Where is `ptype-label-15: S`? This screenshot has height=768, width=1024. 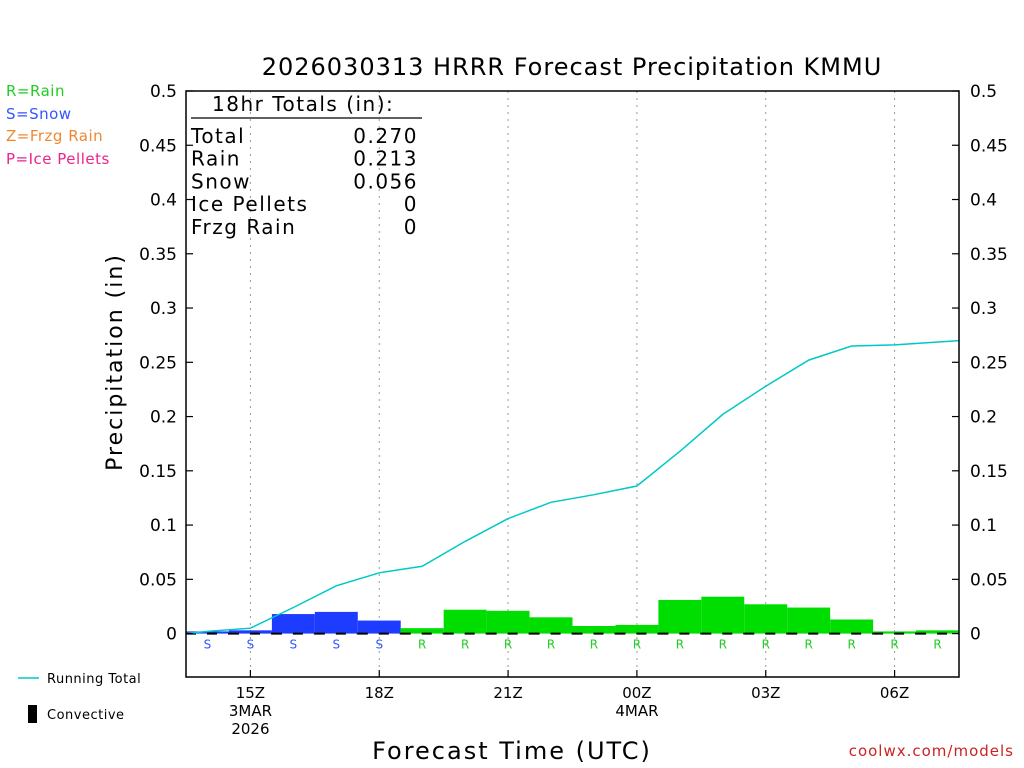
ptype-label-15: S is located at coordinates (251, 645).